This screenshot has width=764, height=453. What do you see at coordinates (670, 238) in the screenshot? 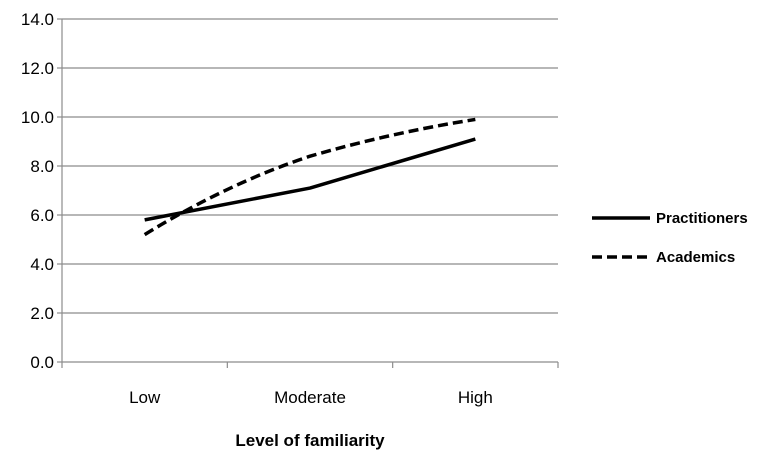
I see `legend: Practitioners Academics` at bounding box center [670, 238].